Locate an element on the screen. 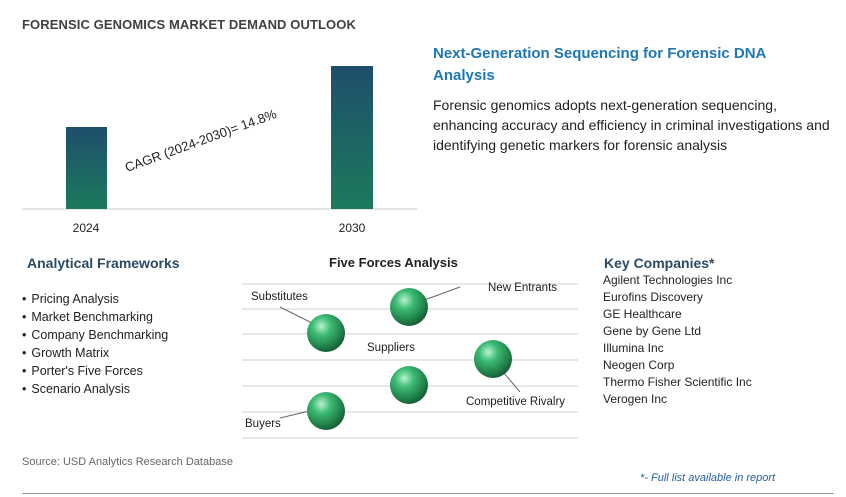 Image resolution: width=846 pixels, height=497 pixels. key-companies-title: Key Companies* is located at coordinates (659, 263).